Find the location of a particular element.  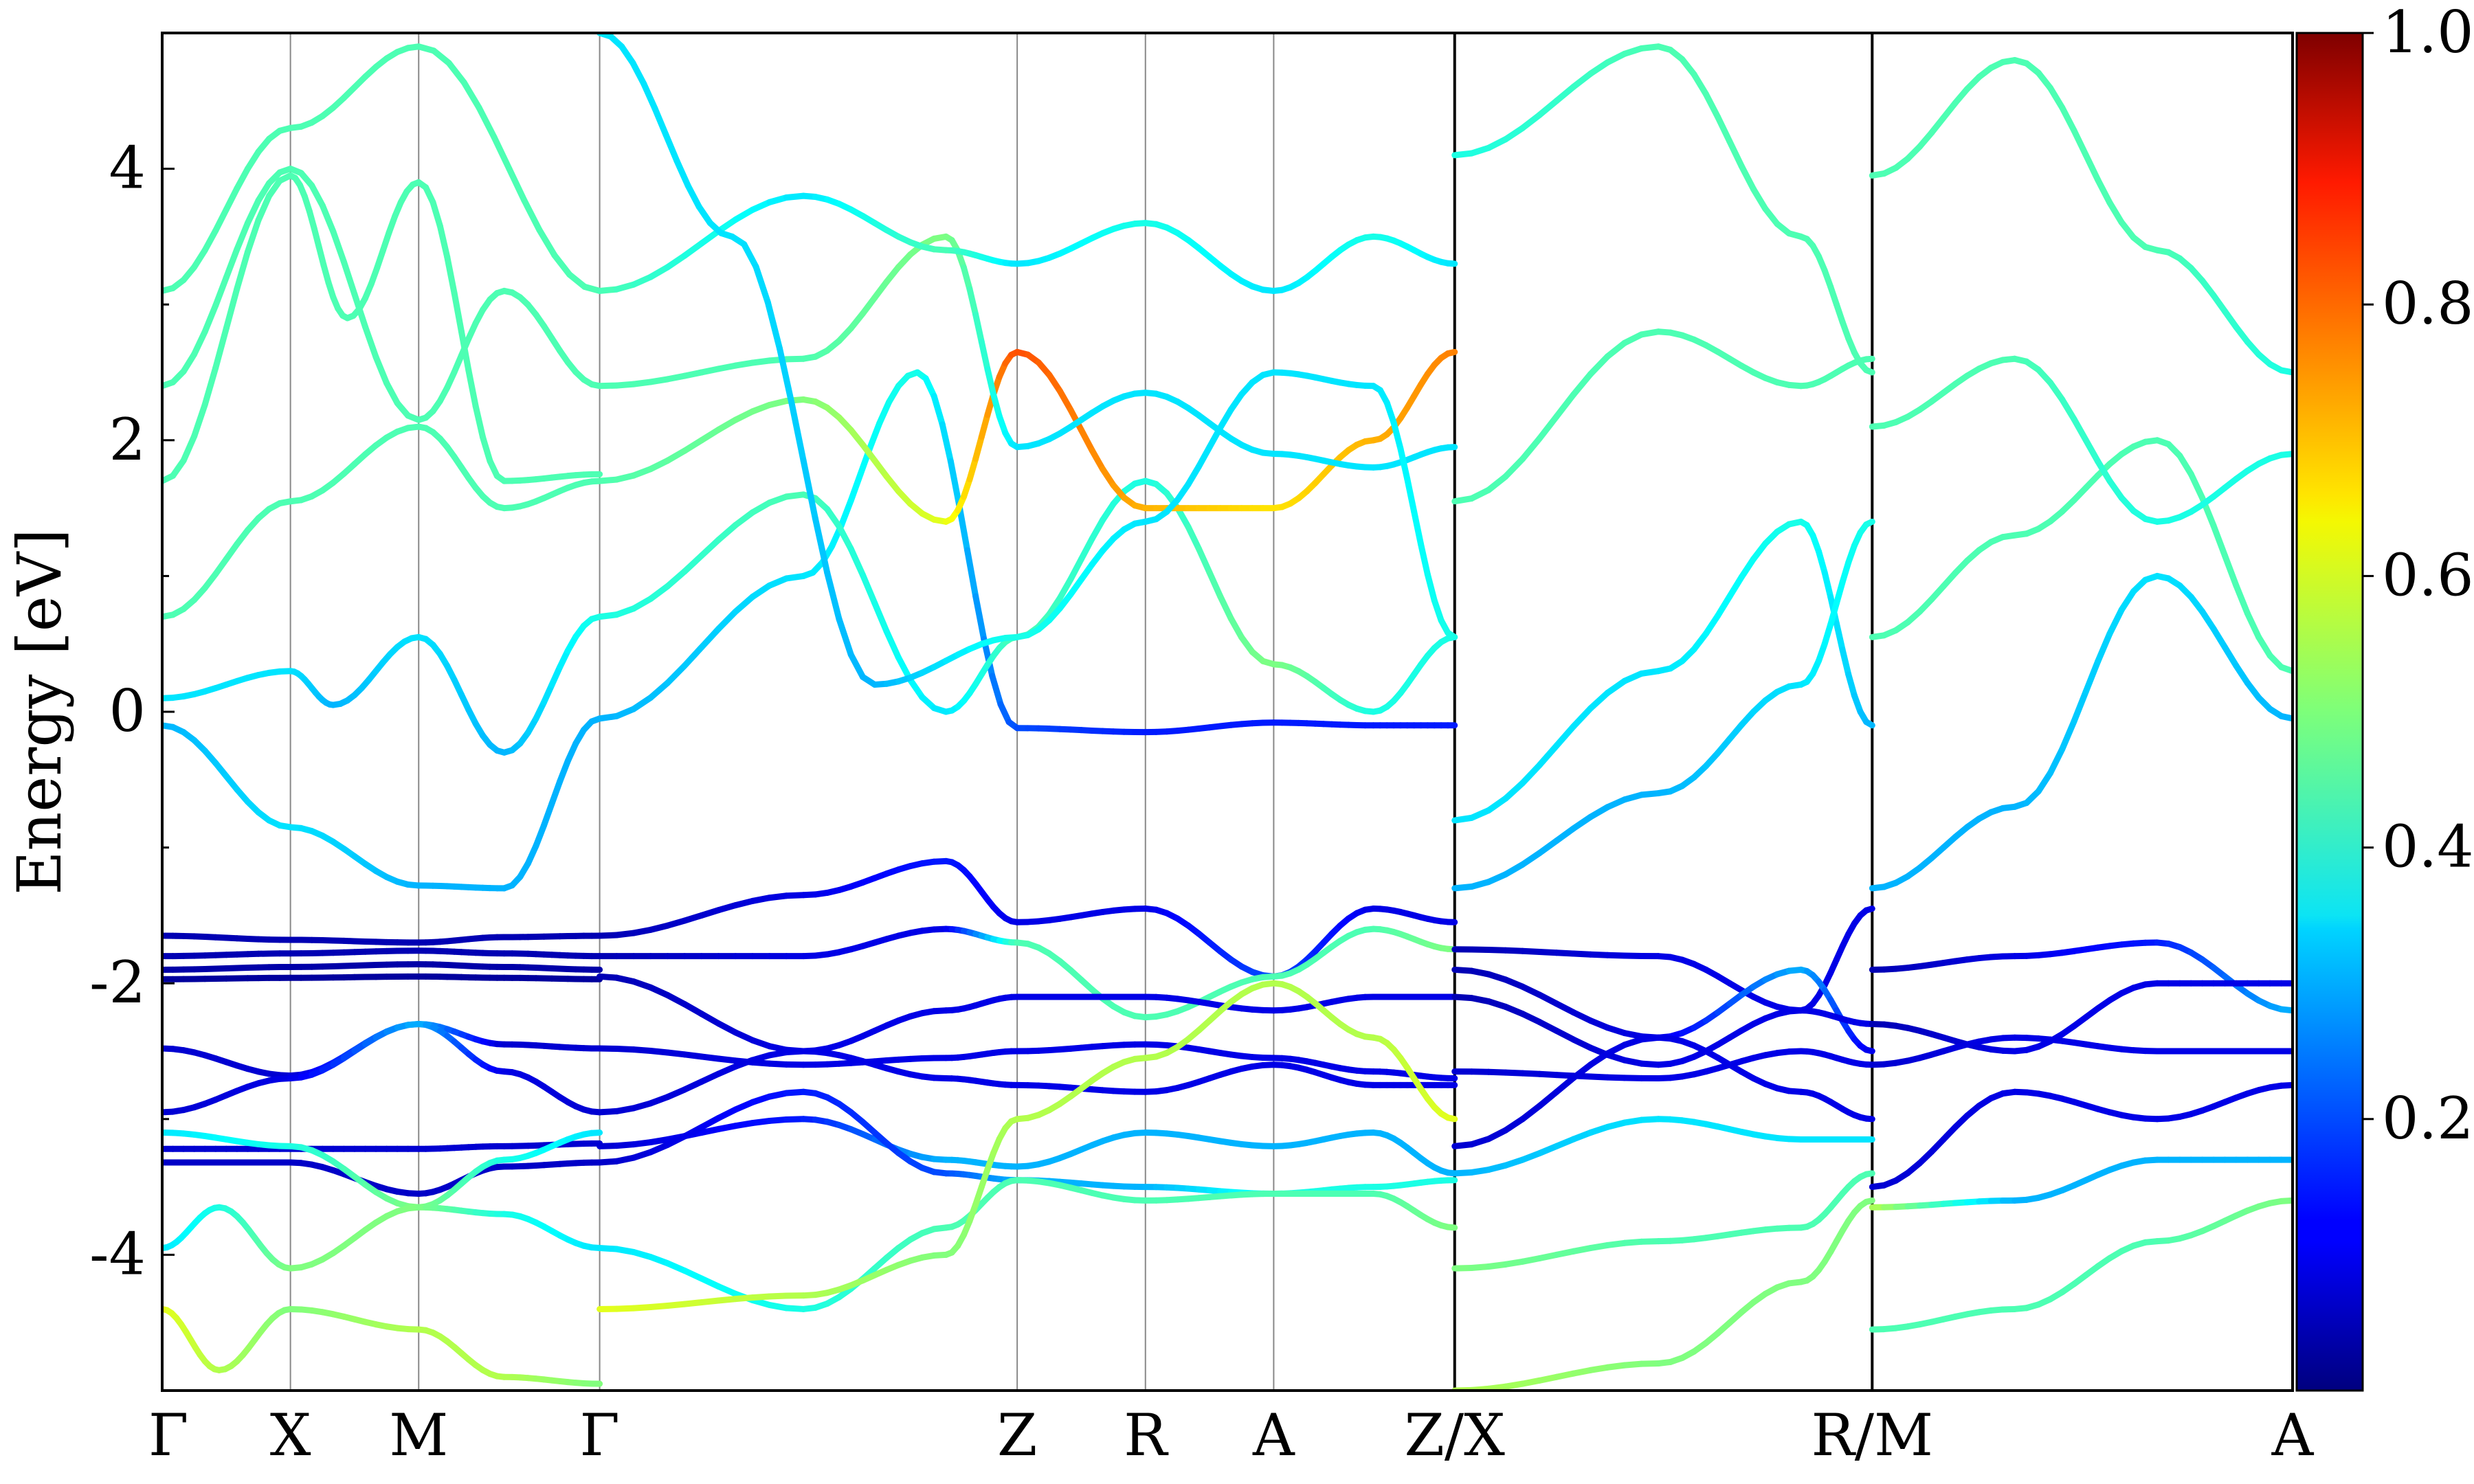

colorbar-tick-label: 0.4 is located at coordinates (2428, 847).